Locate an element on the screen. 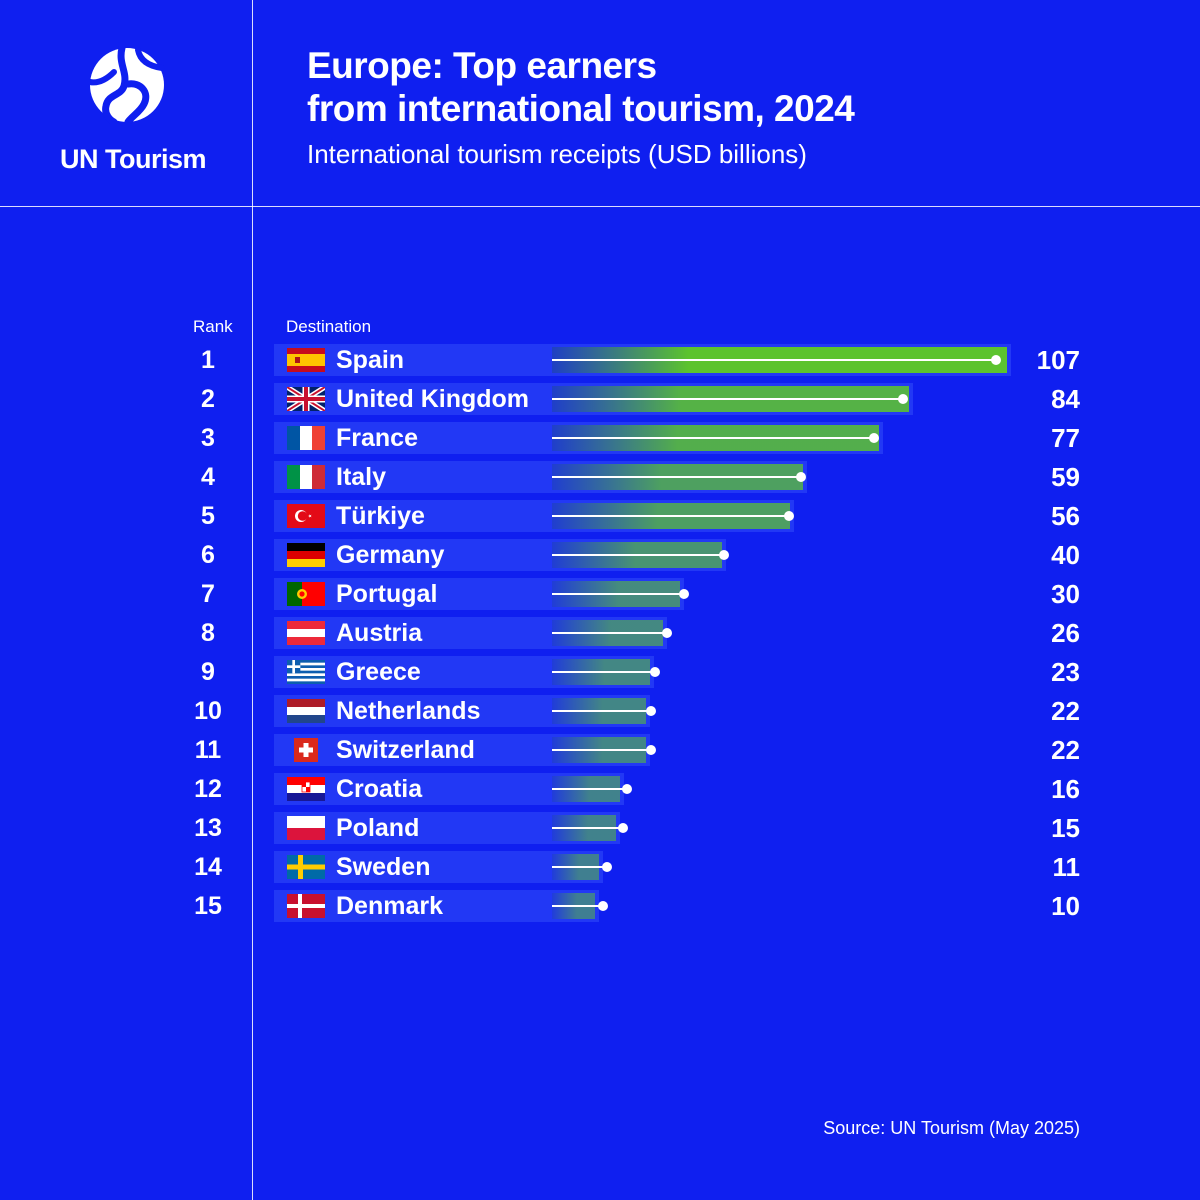 This screenshot has width=1200, height=1200. value-label: 26 is located at coordinates (1065, 633).